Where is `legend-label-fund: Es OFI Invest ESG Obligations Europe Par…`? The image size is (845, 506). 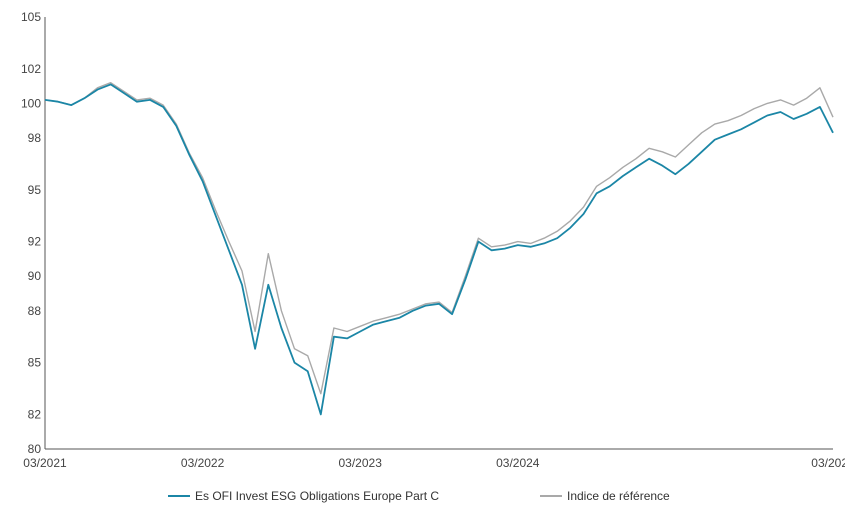 legend-label-fund: Es OFI Invest ESG Obligations Europe Par… is located at coordinates (317, 496).